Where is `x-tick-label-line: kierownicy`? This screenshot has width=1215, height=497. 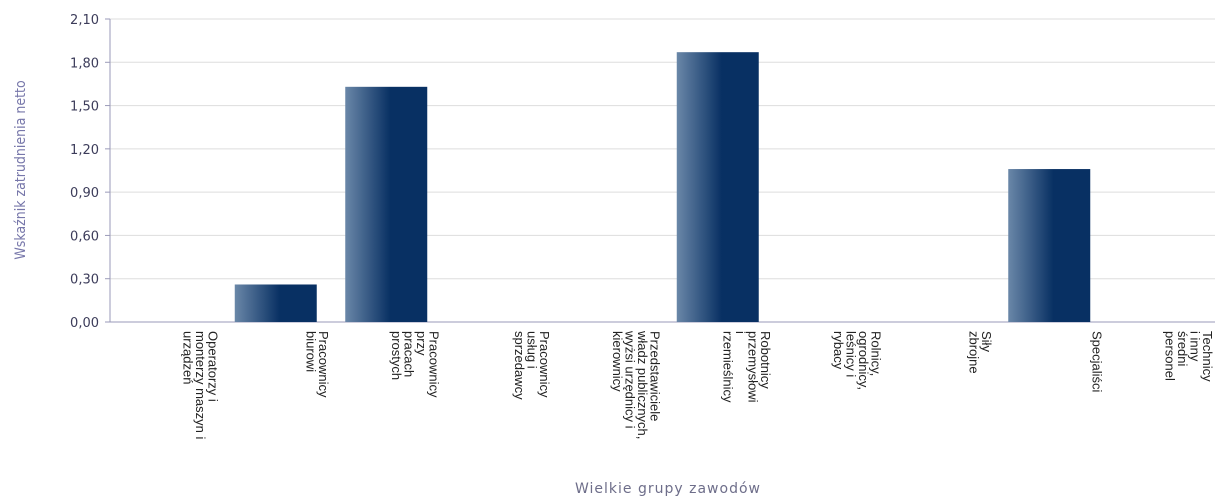
x-tick-label-line: kierownicy is located at coordinates (617, 361).